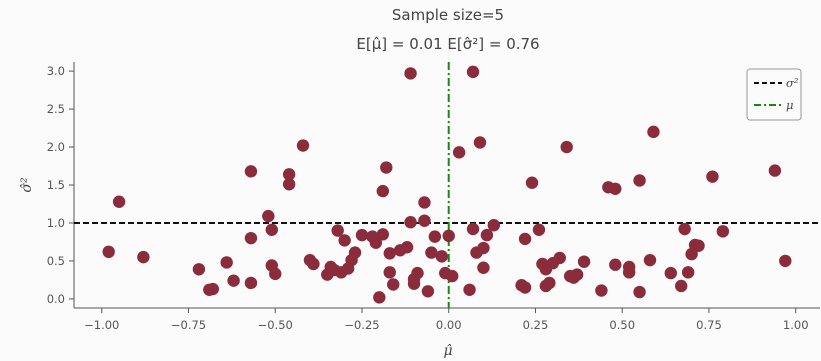  What do you see at coordinates (27, 185) in the screenshot?
I see `y-axis-label: σ̂²` at bounding box center [27, 185].